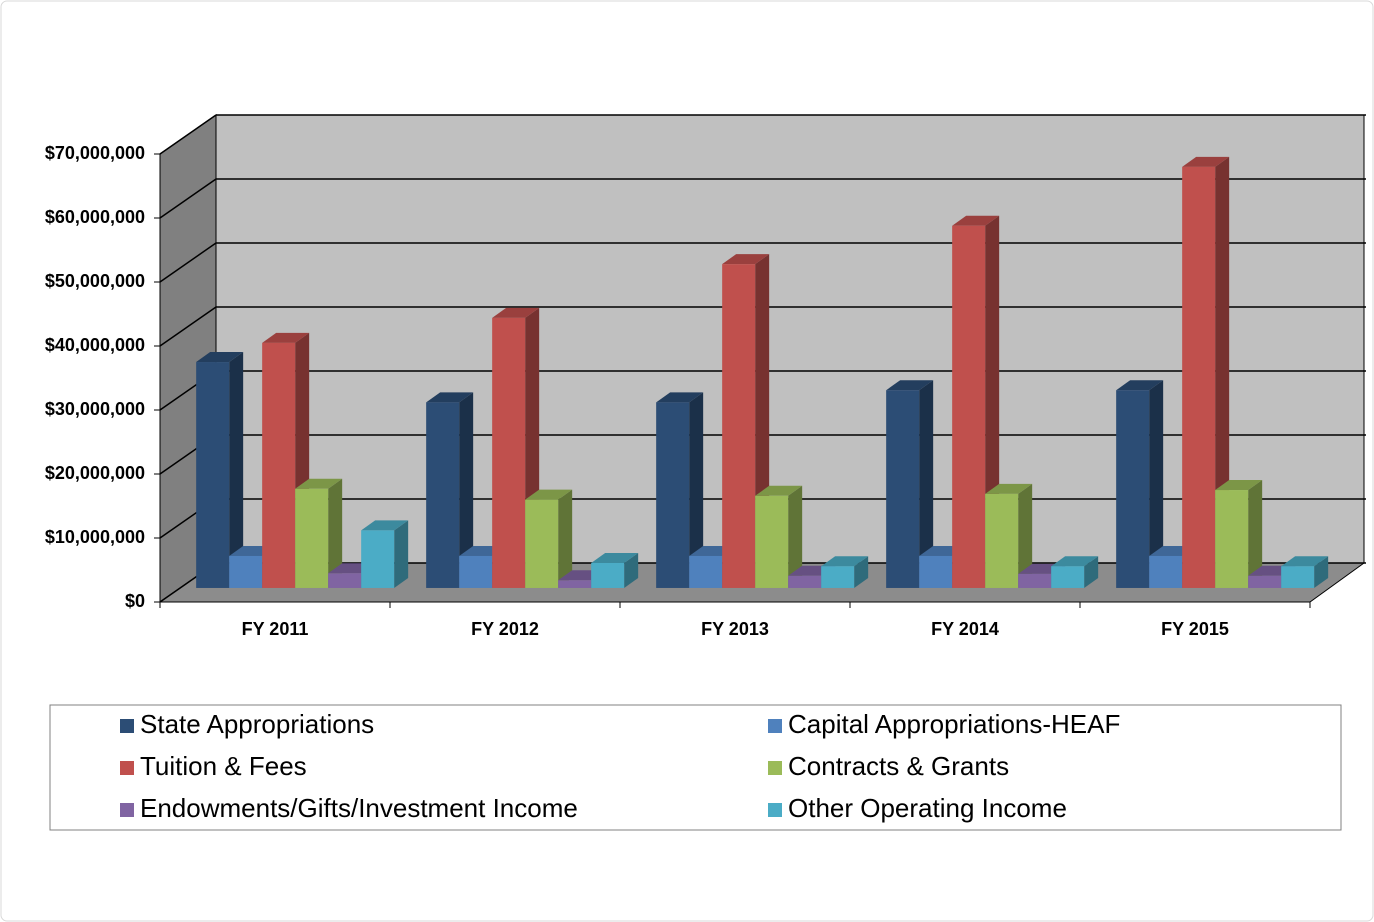 The width and height of the screenshot is (1374, 922). What do you see at coordinates (135, 601) in the screenshot?
I see `y-tick-label: $0` at bounding box center [135, 601].